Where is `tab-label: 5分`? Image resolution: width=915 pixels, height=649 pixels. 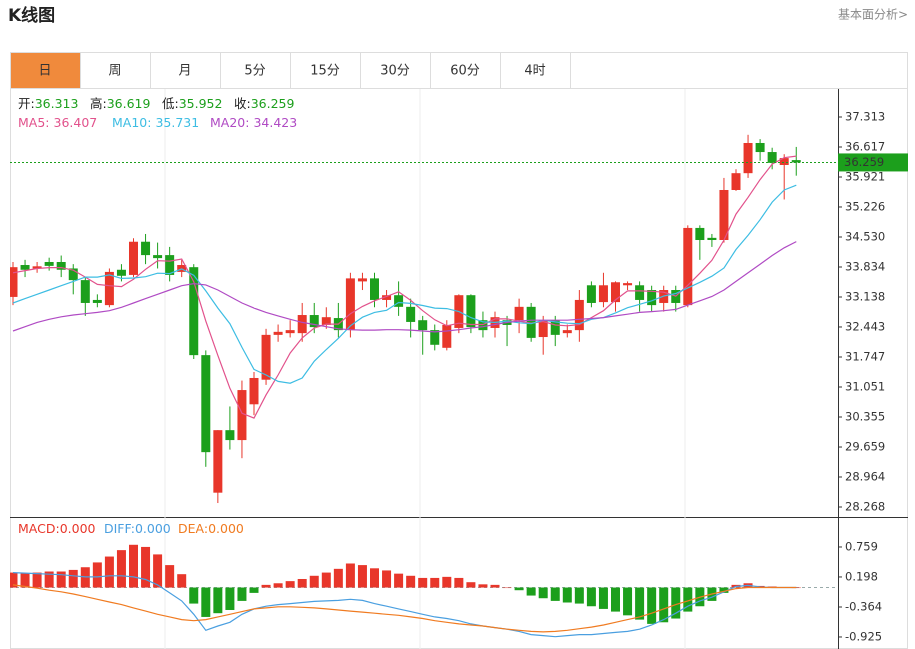 tab-label: 5分 is located at coordinates (254, 71).